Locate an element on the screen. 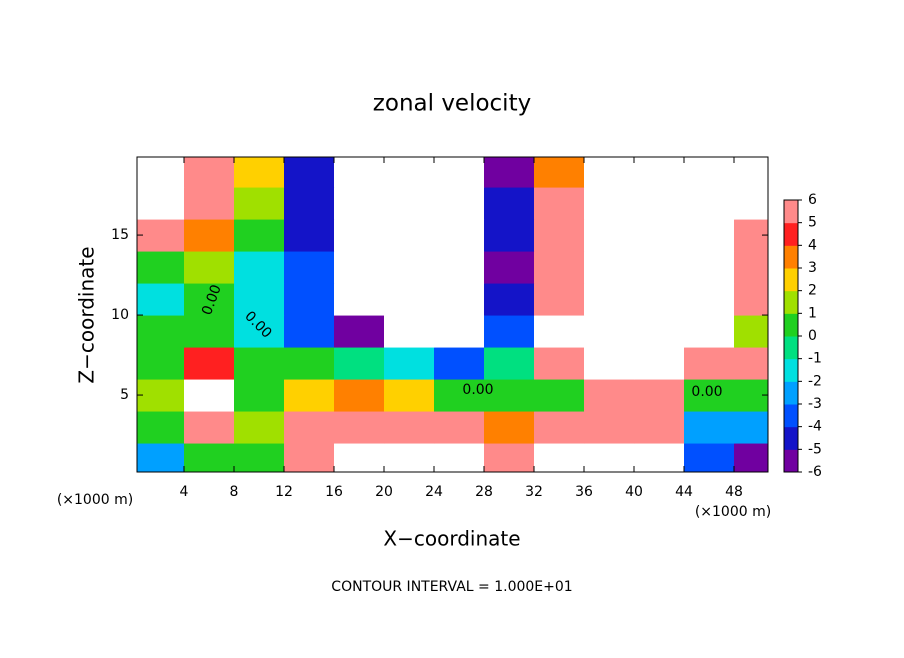 This screenshot has width=904, height=658. colorbar-tick-label: 6 is located at coordinates (812, 200).